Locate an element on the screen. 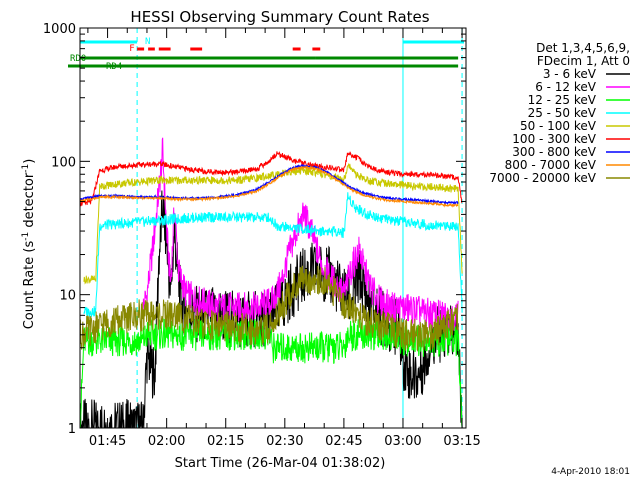 This screenshot has width=640, height=480. x-tick-label: 02:00 is located at coordinates (166, 441).